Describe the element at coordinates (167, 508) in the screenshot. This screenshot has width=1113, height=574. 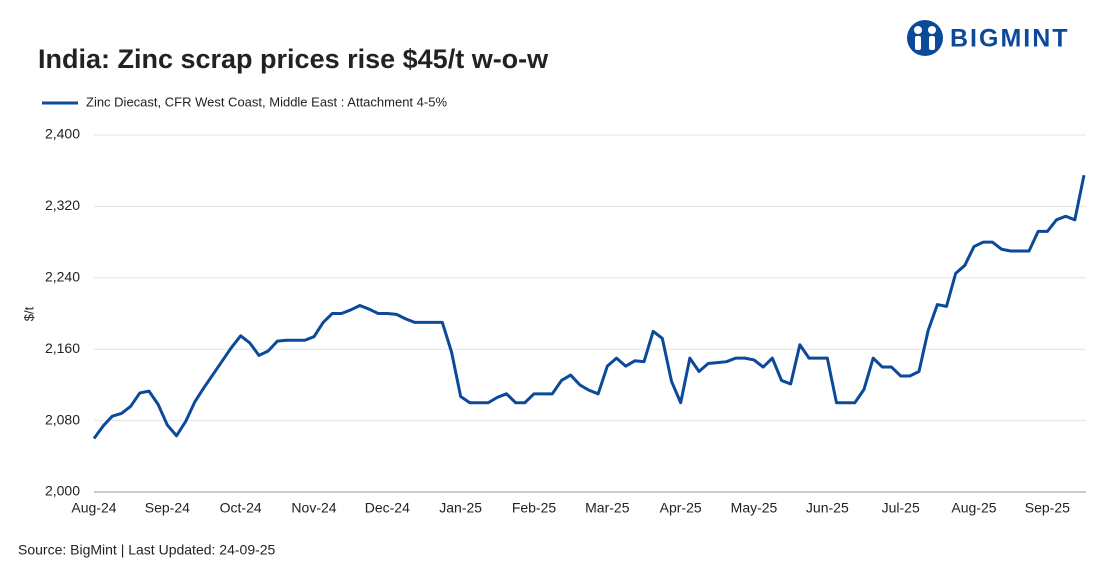
I see `x-tick-label: Sep-24` at that location.